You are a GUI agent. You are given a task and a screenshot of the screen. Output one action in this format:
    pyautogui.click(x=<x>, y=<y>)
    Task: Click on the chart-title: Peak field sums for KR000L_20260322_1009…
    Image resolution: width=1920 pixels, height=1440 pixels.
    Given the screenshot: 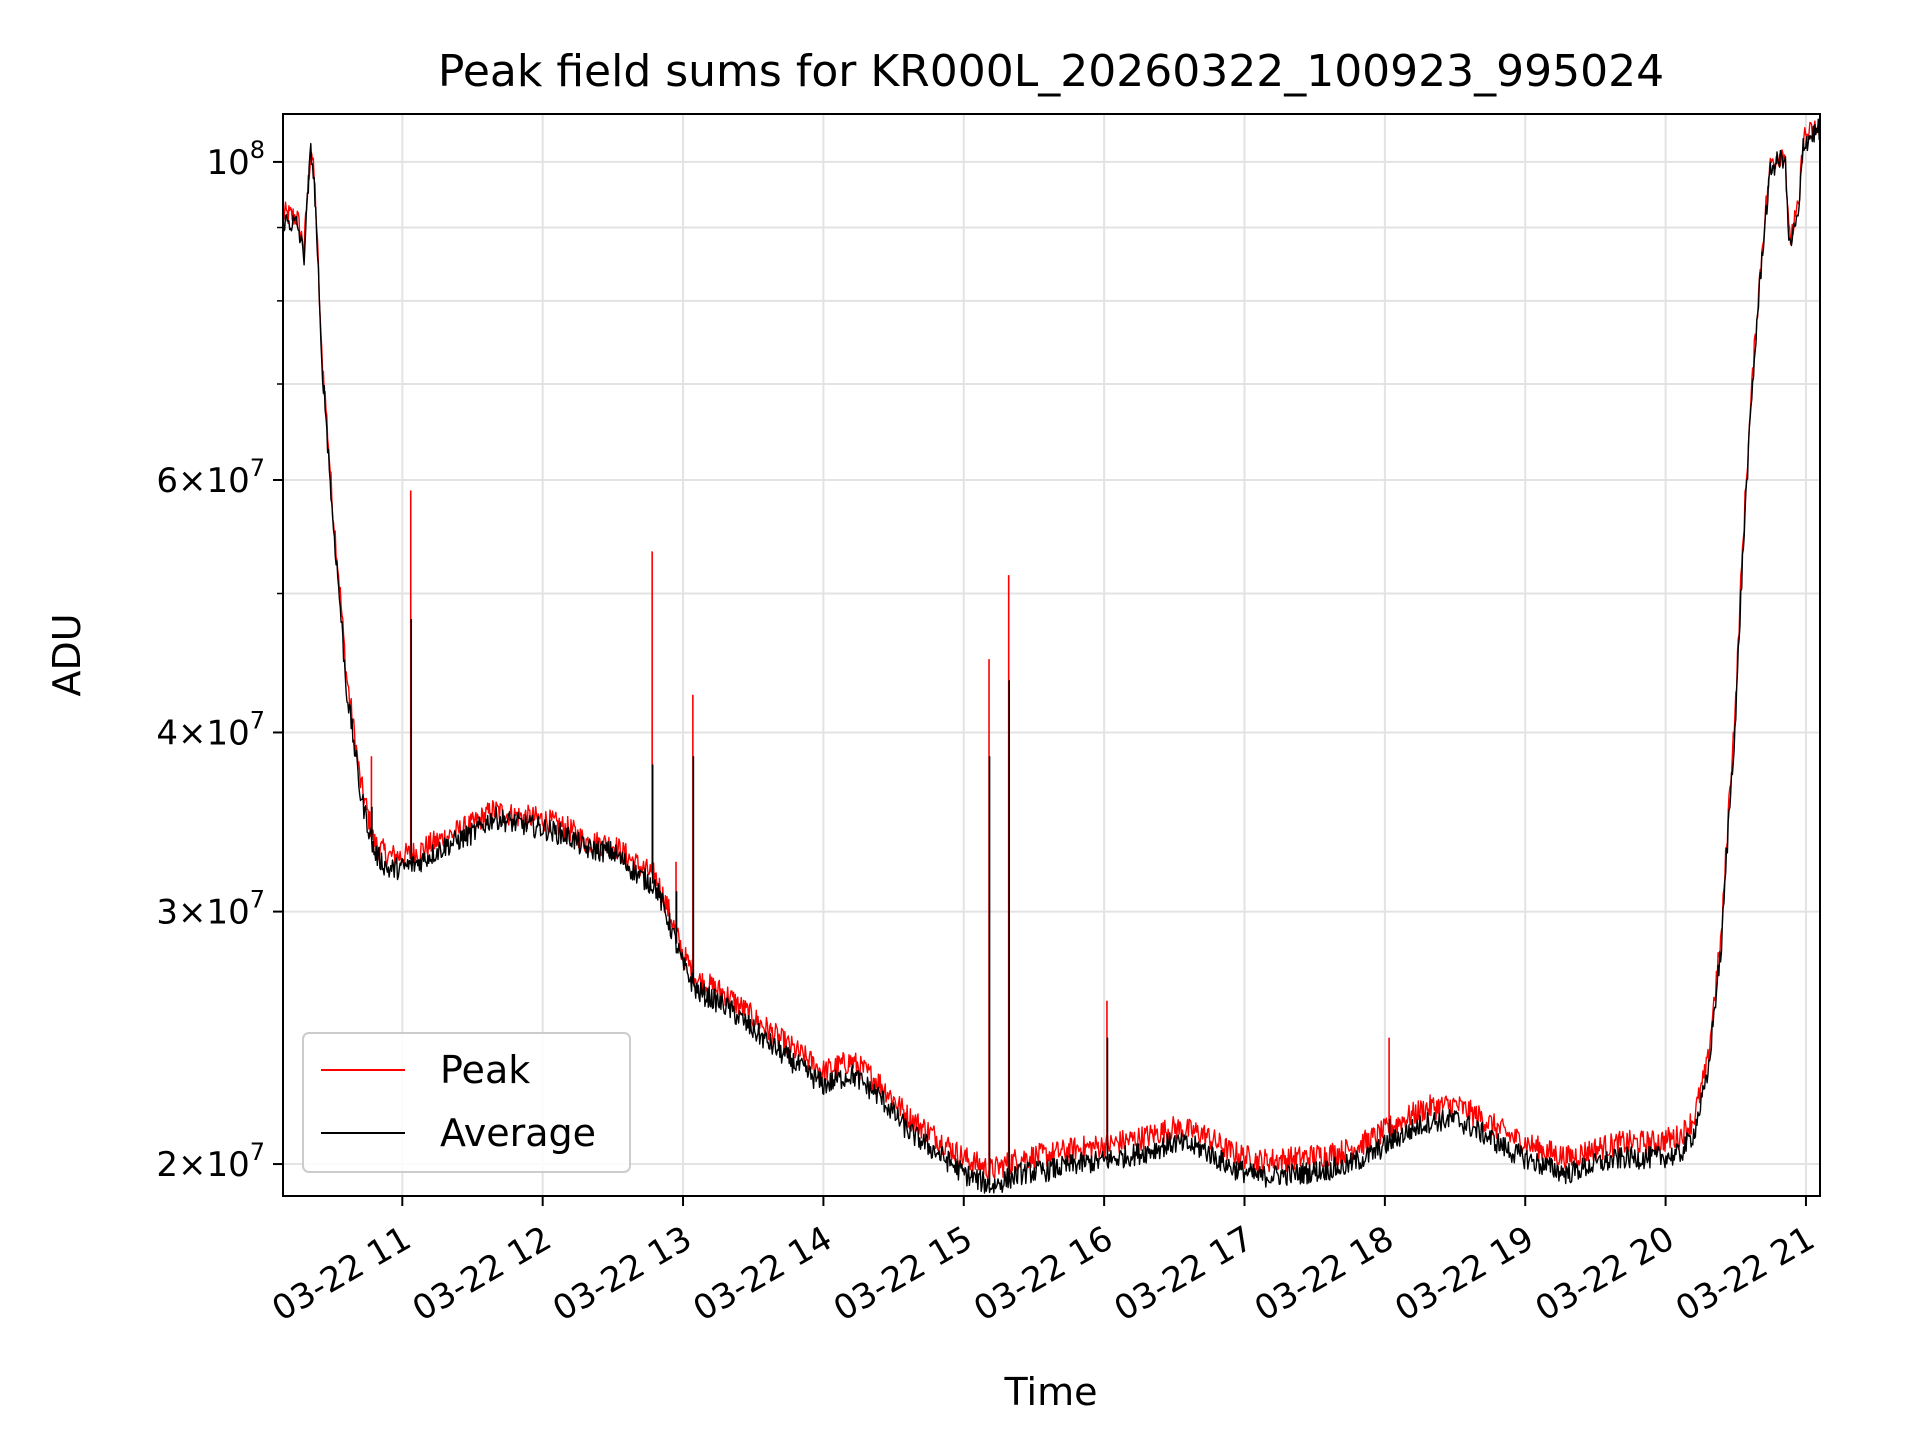 What is the action you would take?
    pyautogui.click(x=1051, y=71)
    